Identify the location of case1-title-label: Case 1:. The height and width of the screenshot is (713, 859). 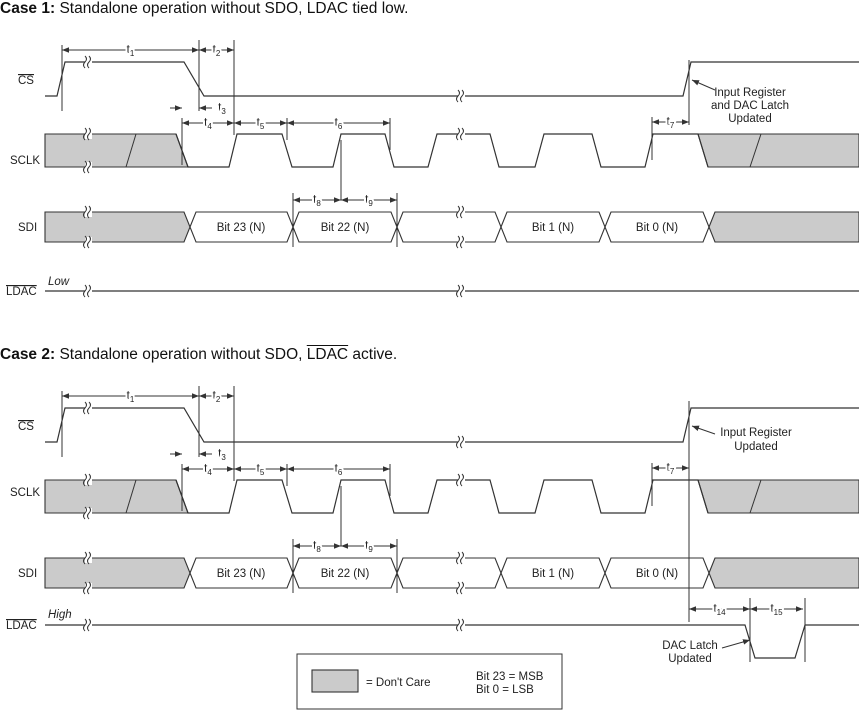
(28, 8).